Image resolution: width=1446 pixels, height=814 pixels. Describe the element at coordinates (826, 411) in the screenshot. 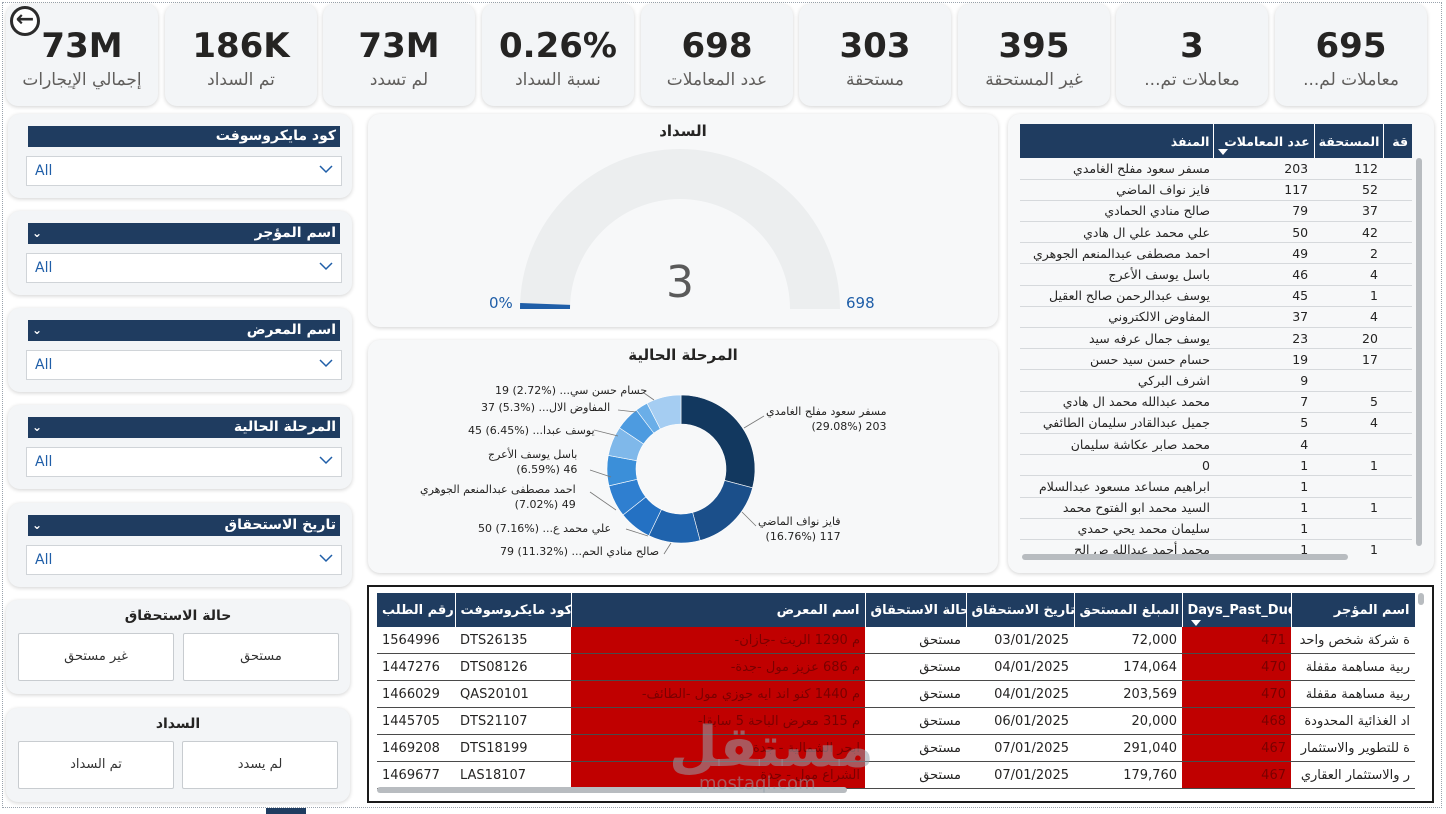

I see `label-name: مسفر سعود مفلح الغامدي` at that location.